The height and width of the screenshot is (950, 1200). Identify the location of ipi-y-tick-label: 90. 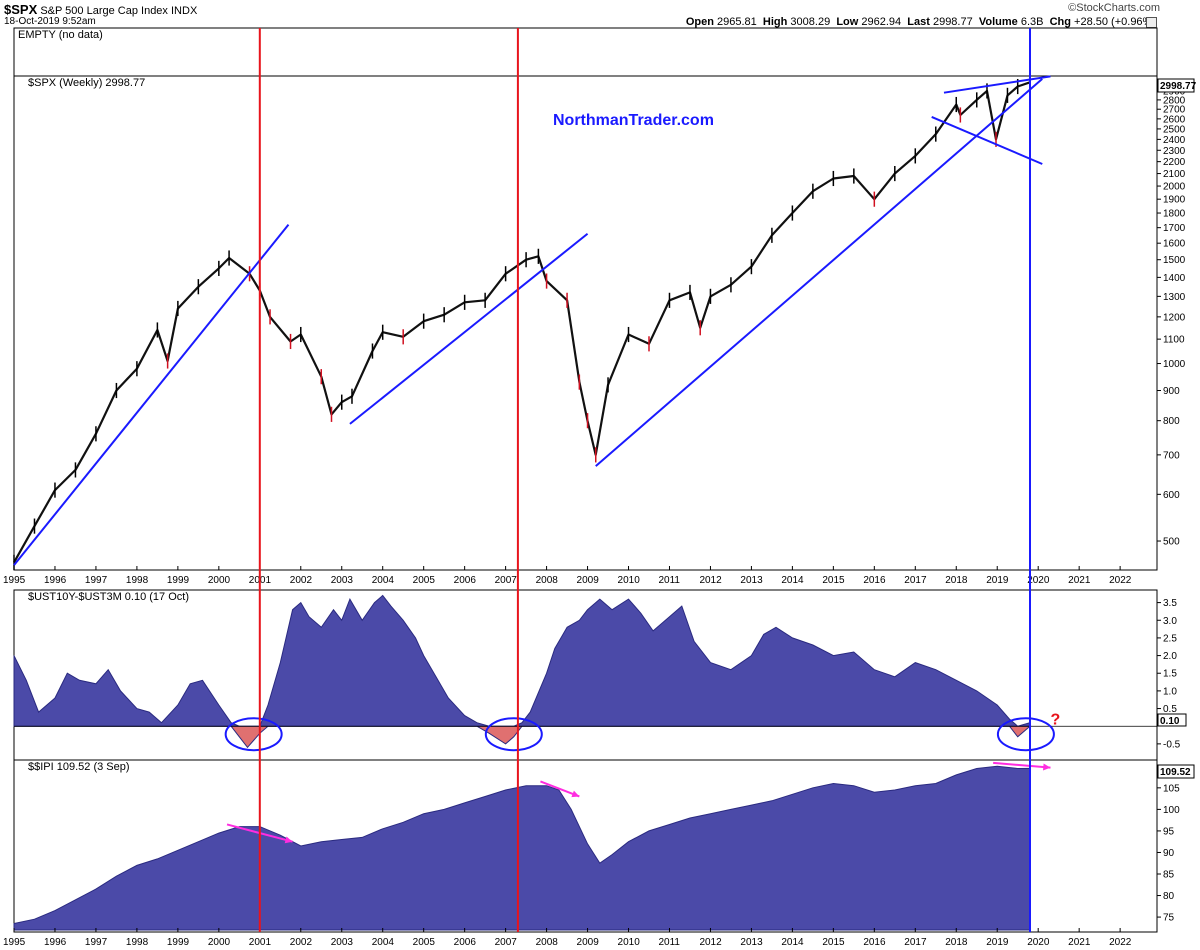
(1169, 853).